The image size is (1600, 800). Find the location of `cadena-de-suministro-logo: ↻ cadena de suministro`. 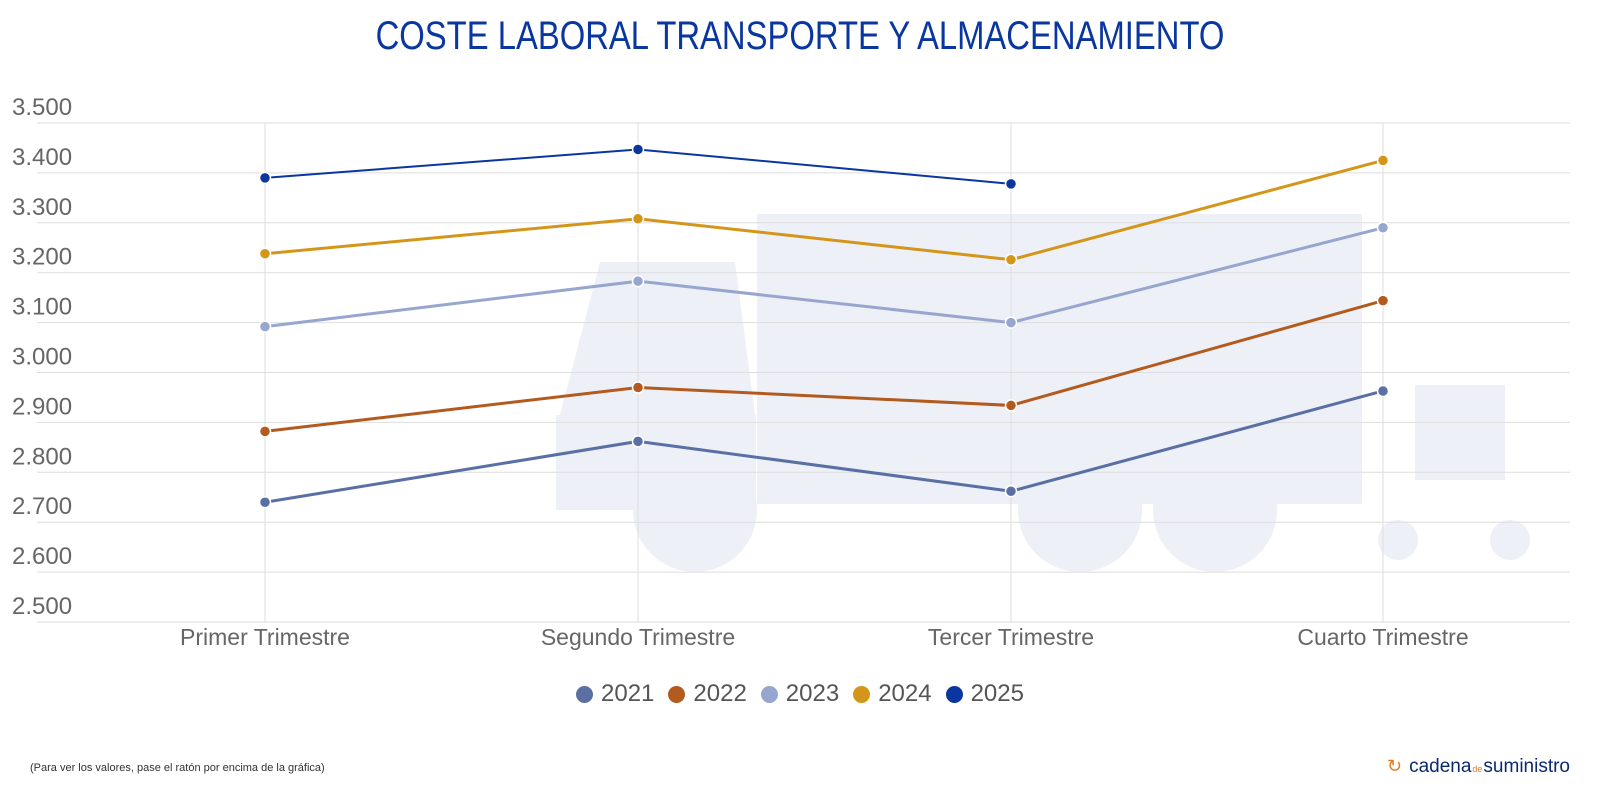

cadena-de-suministro-logo: ↻ cadena de suministro is located at coordinates (1478, 766).